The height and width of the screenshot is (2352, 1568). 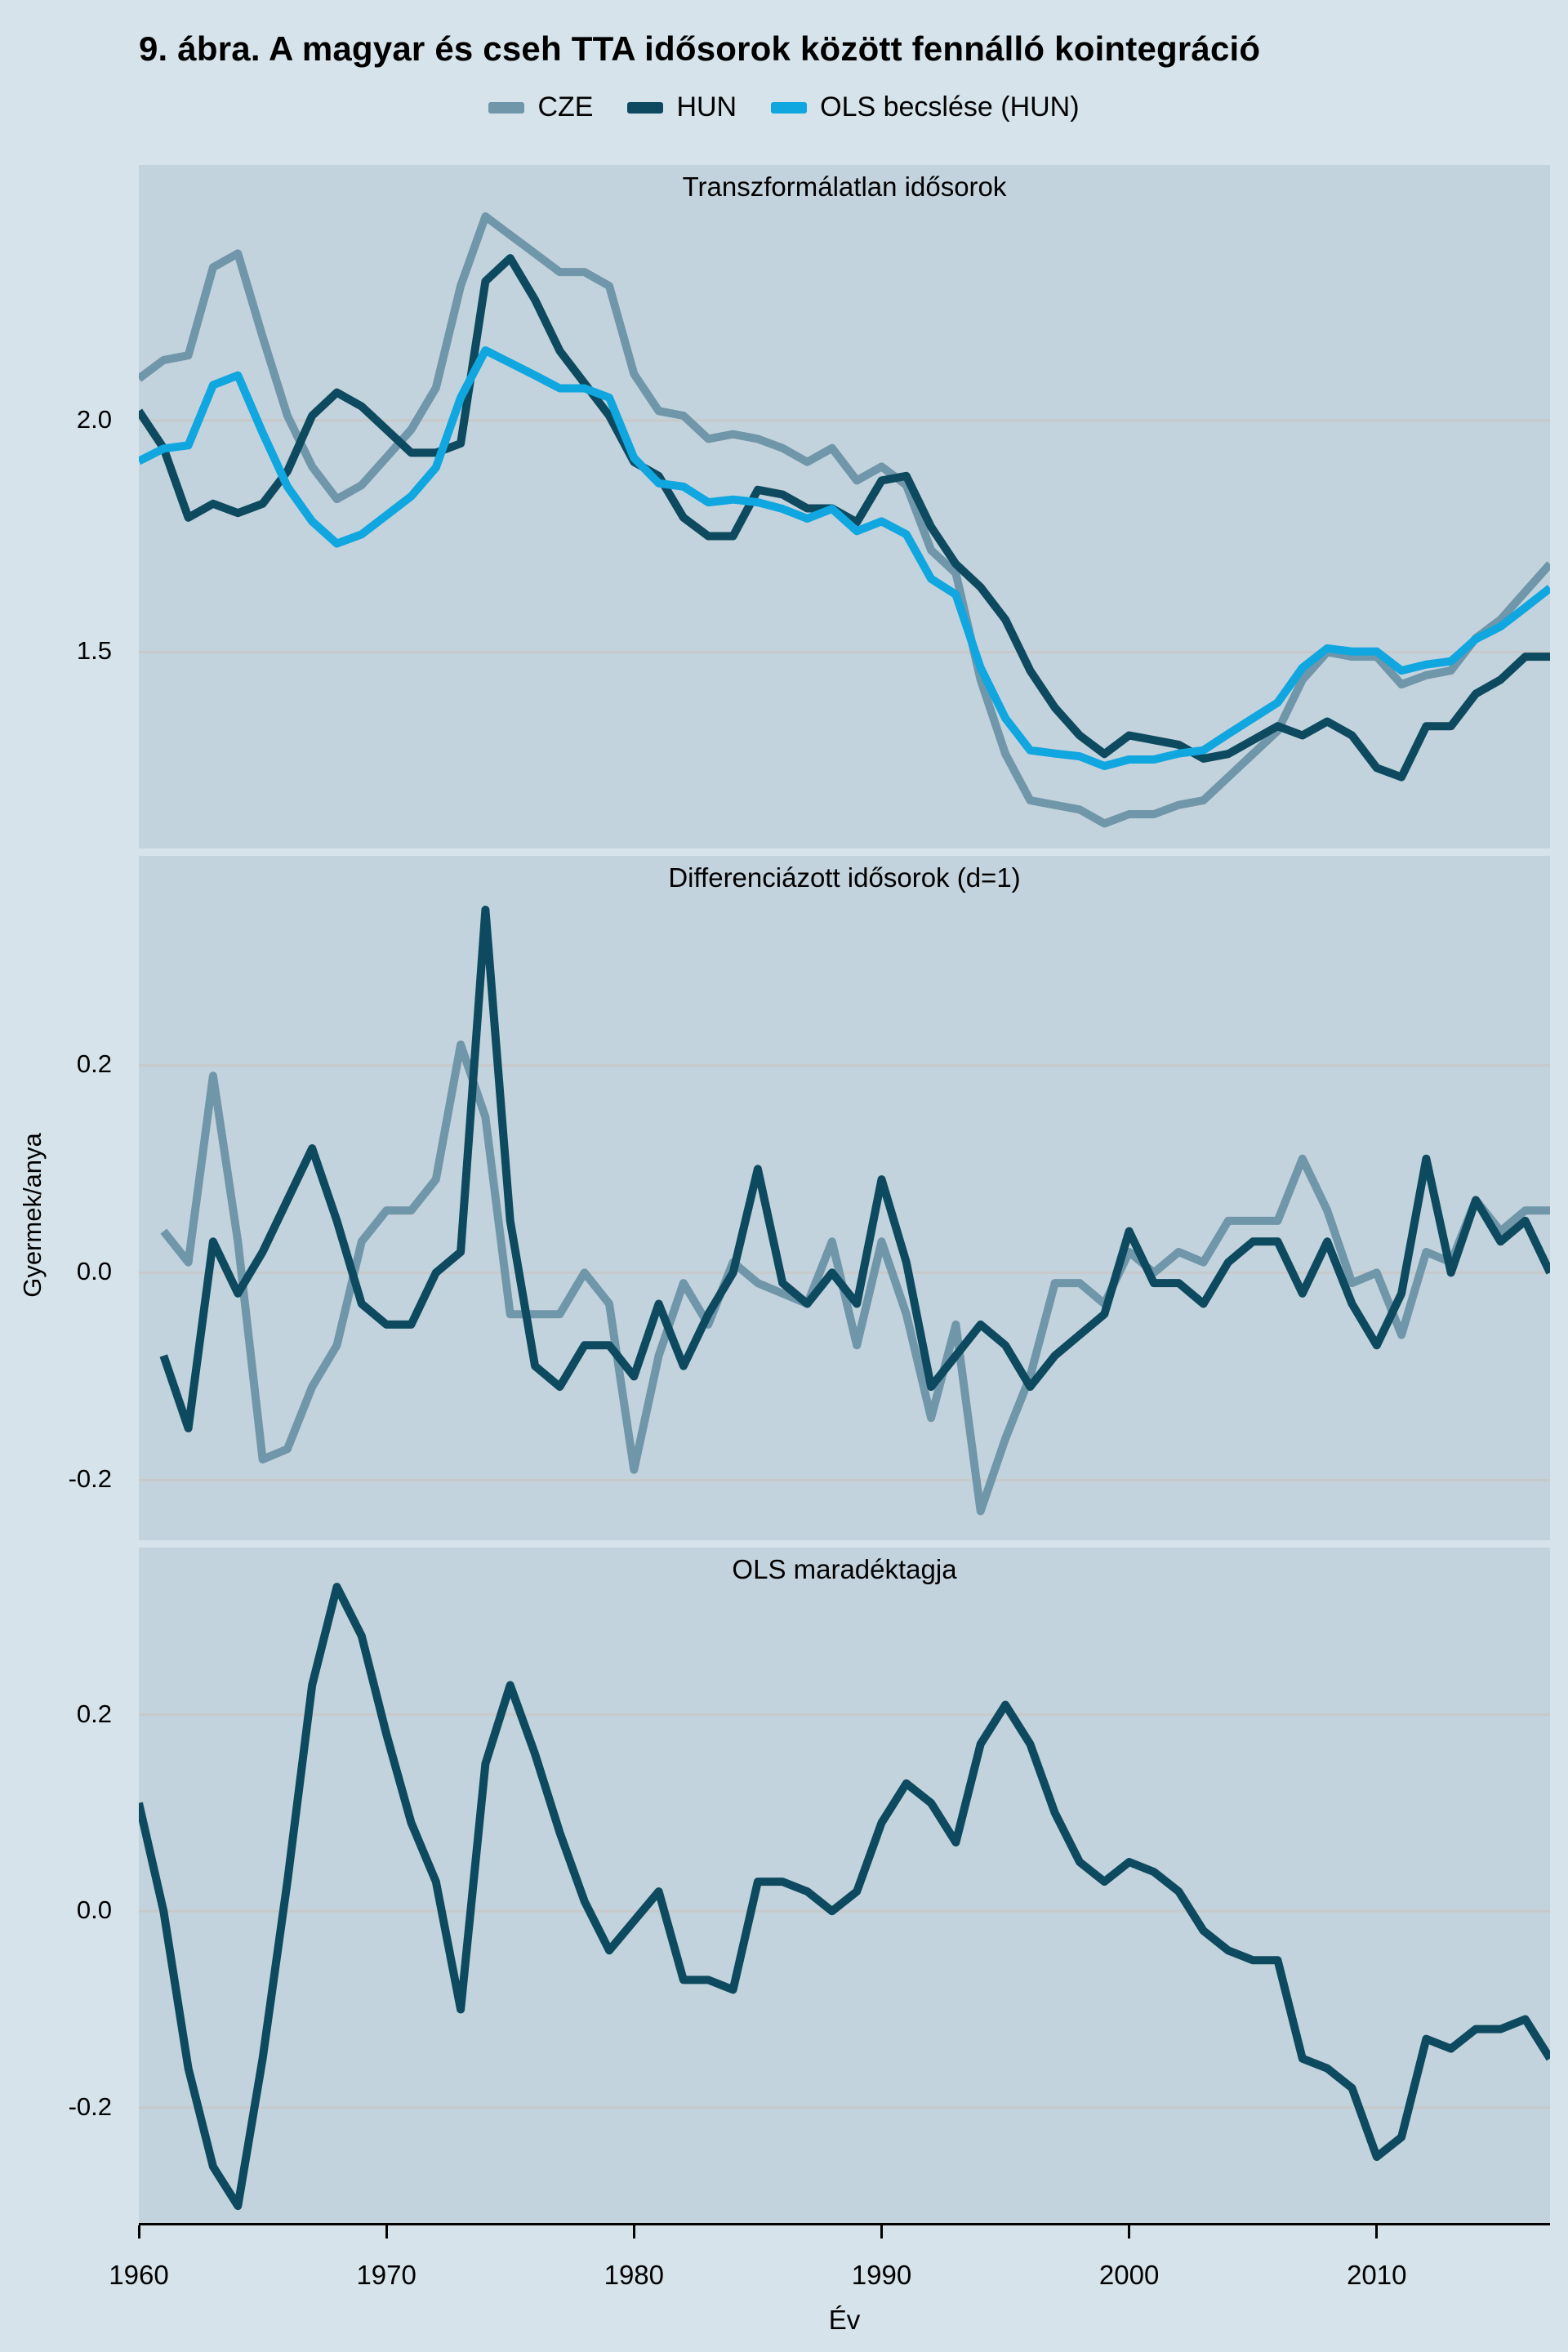 I want to click on legend-item-hun: HUN, so click(x=682, y=107).